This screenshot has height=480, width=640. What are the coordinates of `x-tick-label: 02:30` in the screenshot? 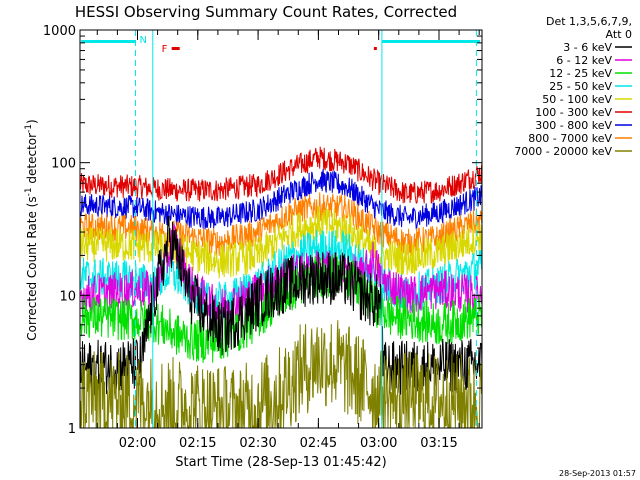 It's located at (257, 443).